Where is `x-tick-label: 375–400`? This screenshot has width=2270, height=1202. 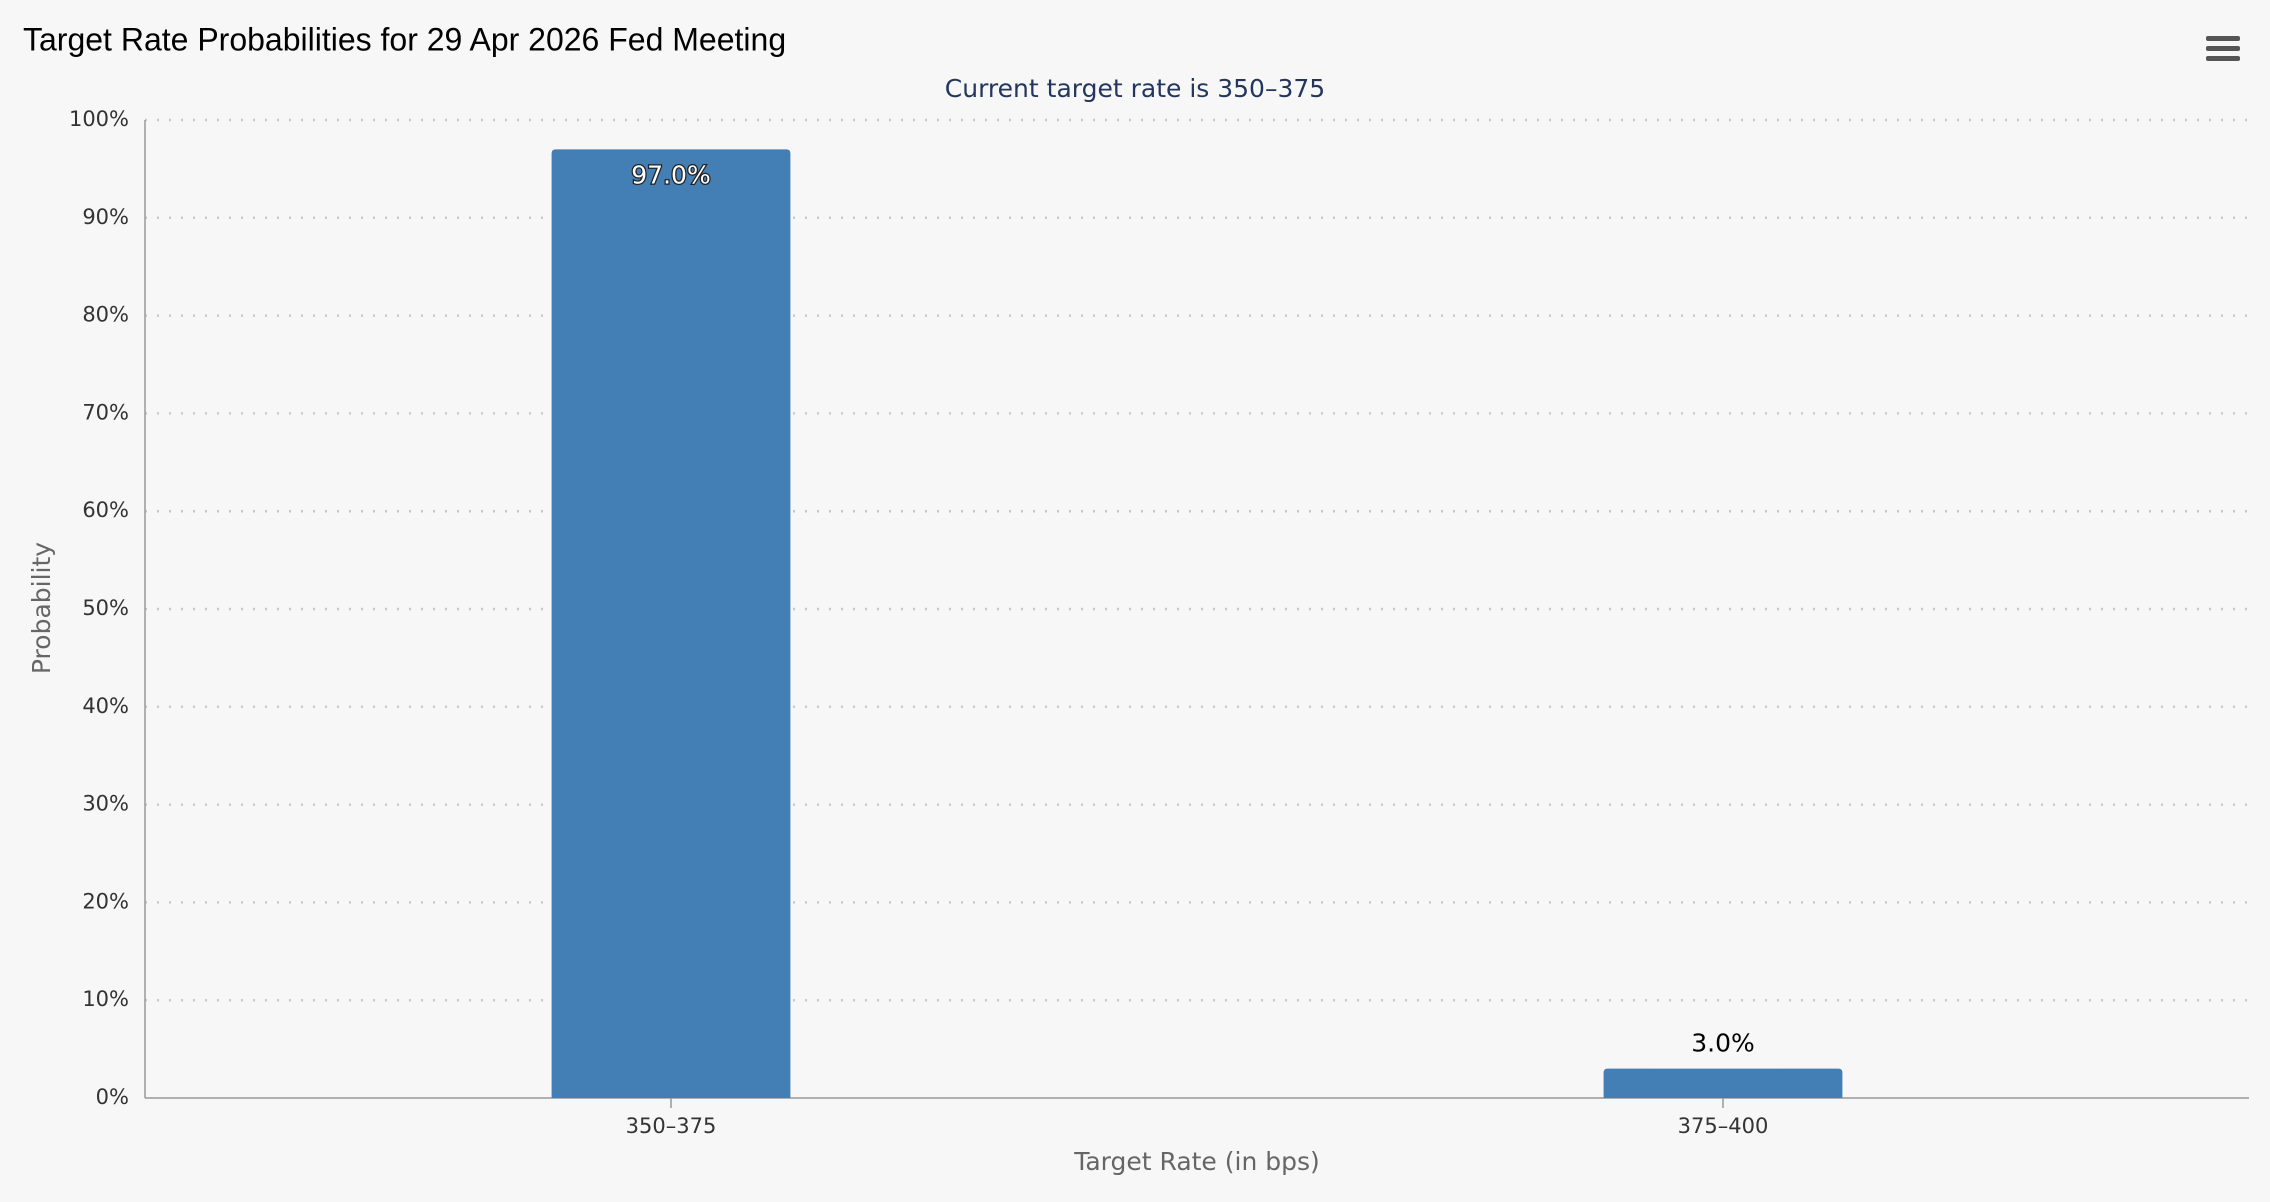
x-tick-label: 375–400 is located at coordinates (1723, 1126).